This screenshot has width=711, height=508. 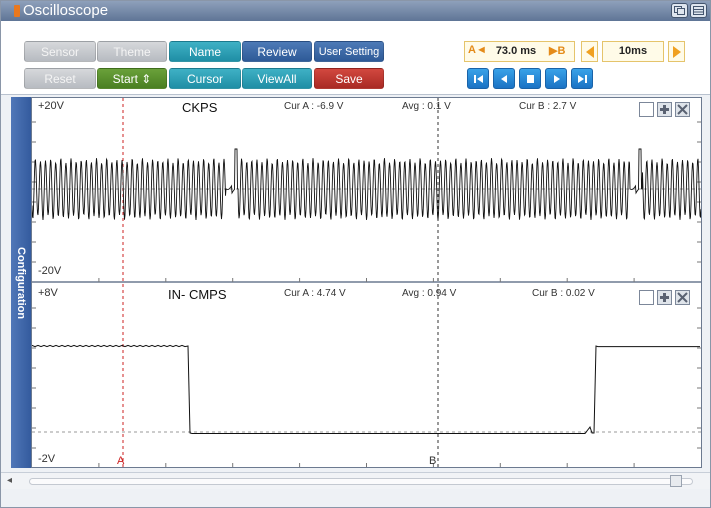 What do you see at coordinates (205, 51) in the screenshot?
I see `name-button: Name` at bounding box center [205, 51].